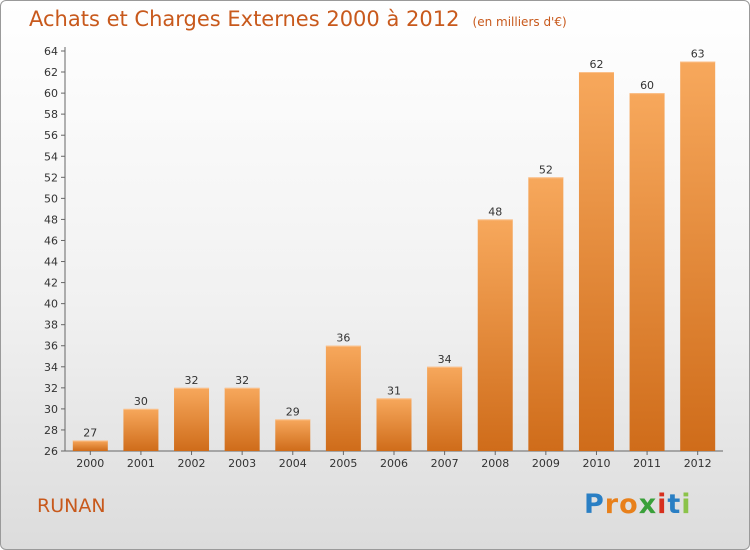 The width and height of the screenshot is (750, 550). Describe the element at coordinates (629, 504) in the screenshot. I see `logo-letter: o` at that location.